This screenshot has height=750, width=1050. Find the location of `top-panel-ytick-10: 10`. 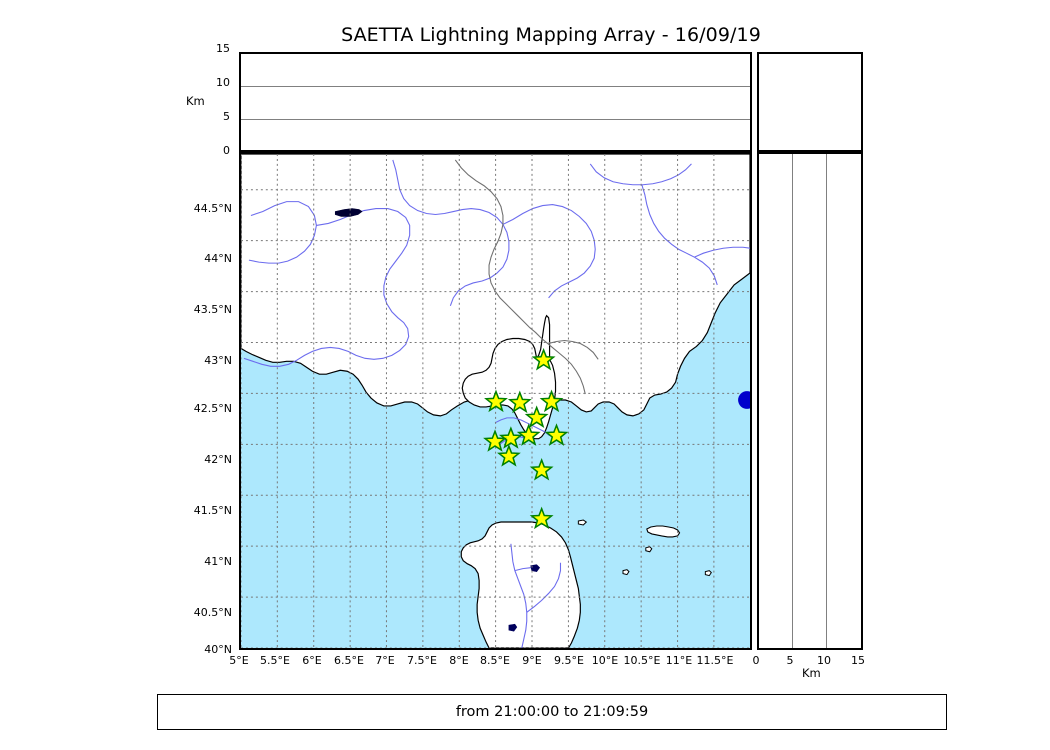

top-panel-ytick-10: 10 is located at coordinates (223, 82).